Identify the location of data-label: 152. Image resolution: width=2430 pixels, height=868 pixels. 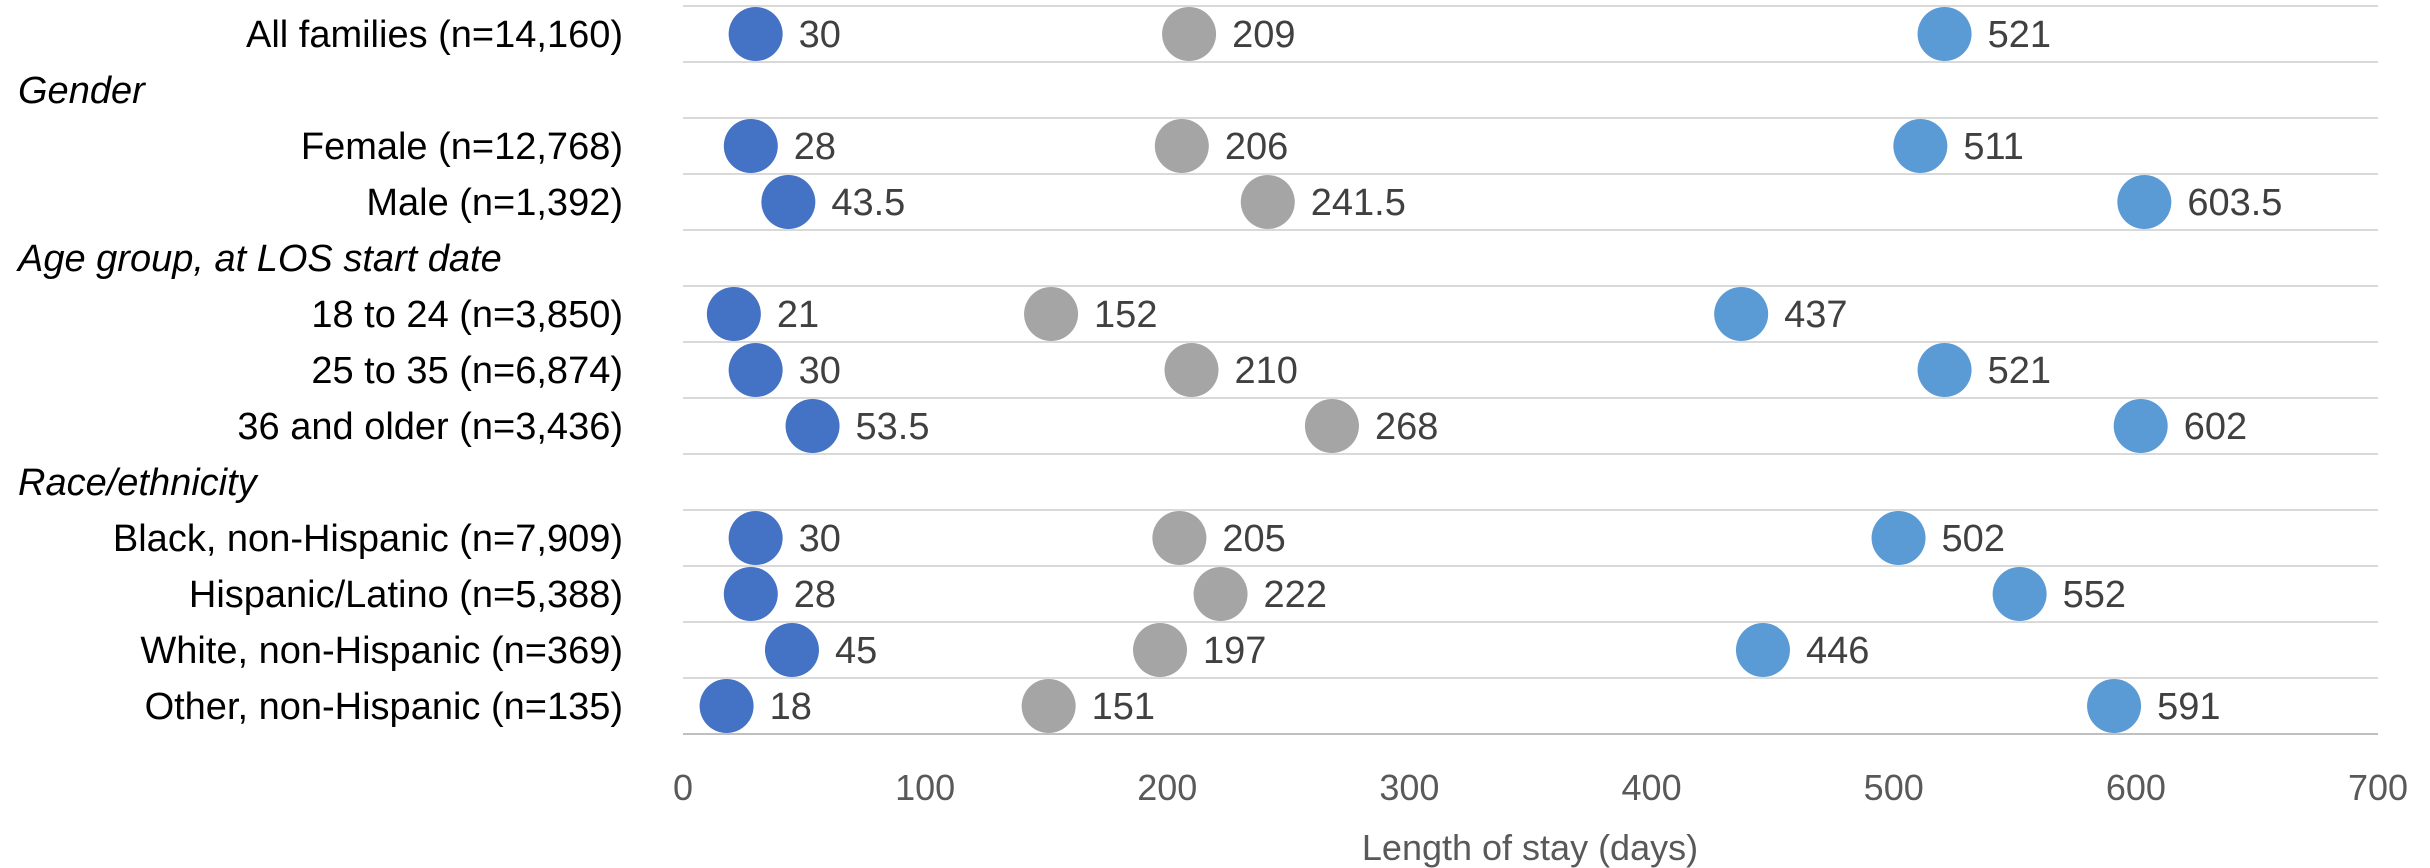
(1125, 315).